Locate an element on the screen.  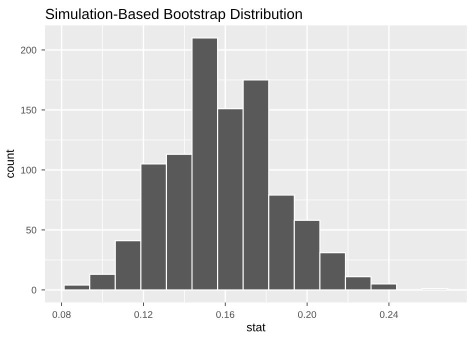
x-tick-label: 0.20 is located at coordinates (307, 314).